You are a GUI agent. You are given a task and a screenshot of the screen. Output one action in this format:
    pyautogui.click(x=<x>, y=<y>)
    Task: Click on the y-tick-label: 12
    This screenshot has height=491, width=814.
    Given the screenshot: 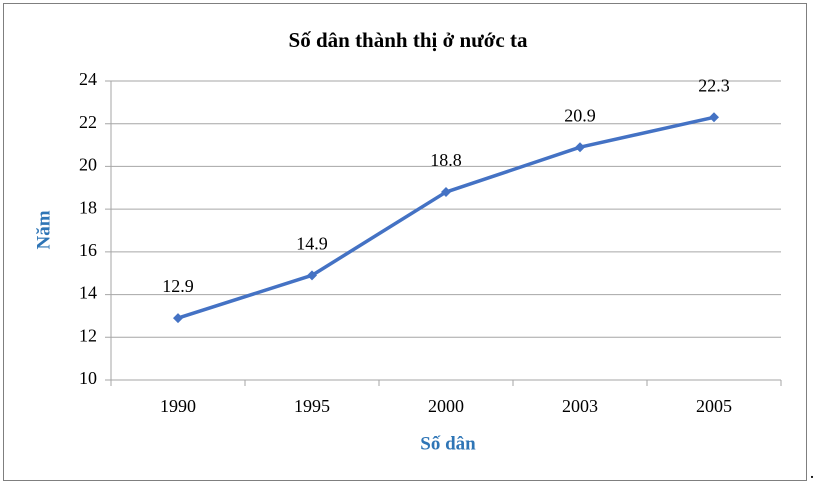 What is the action you would take?
    pyautogui.click(x=88, y=335)
    